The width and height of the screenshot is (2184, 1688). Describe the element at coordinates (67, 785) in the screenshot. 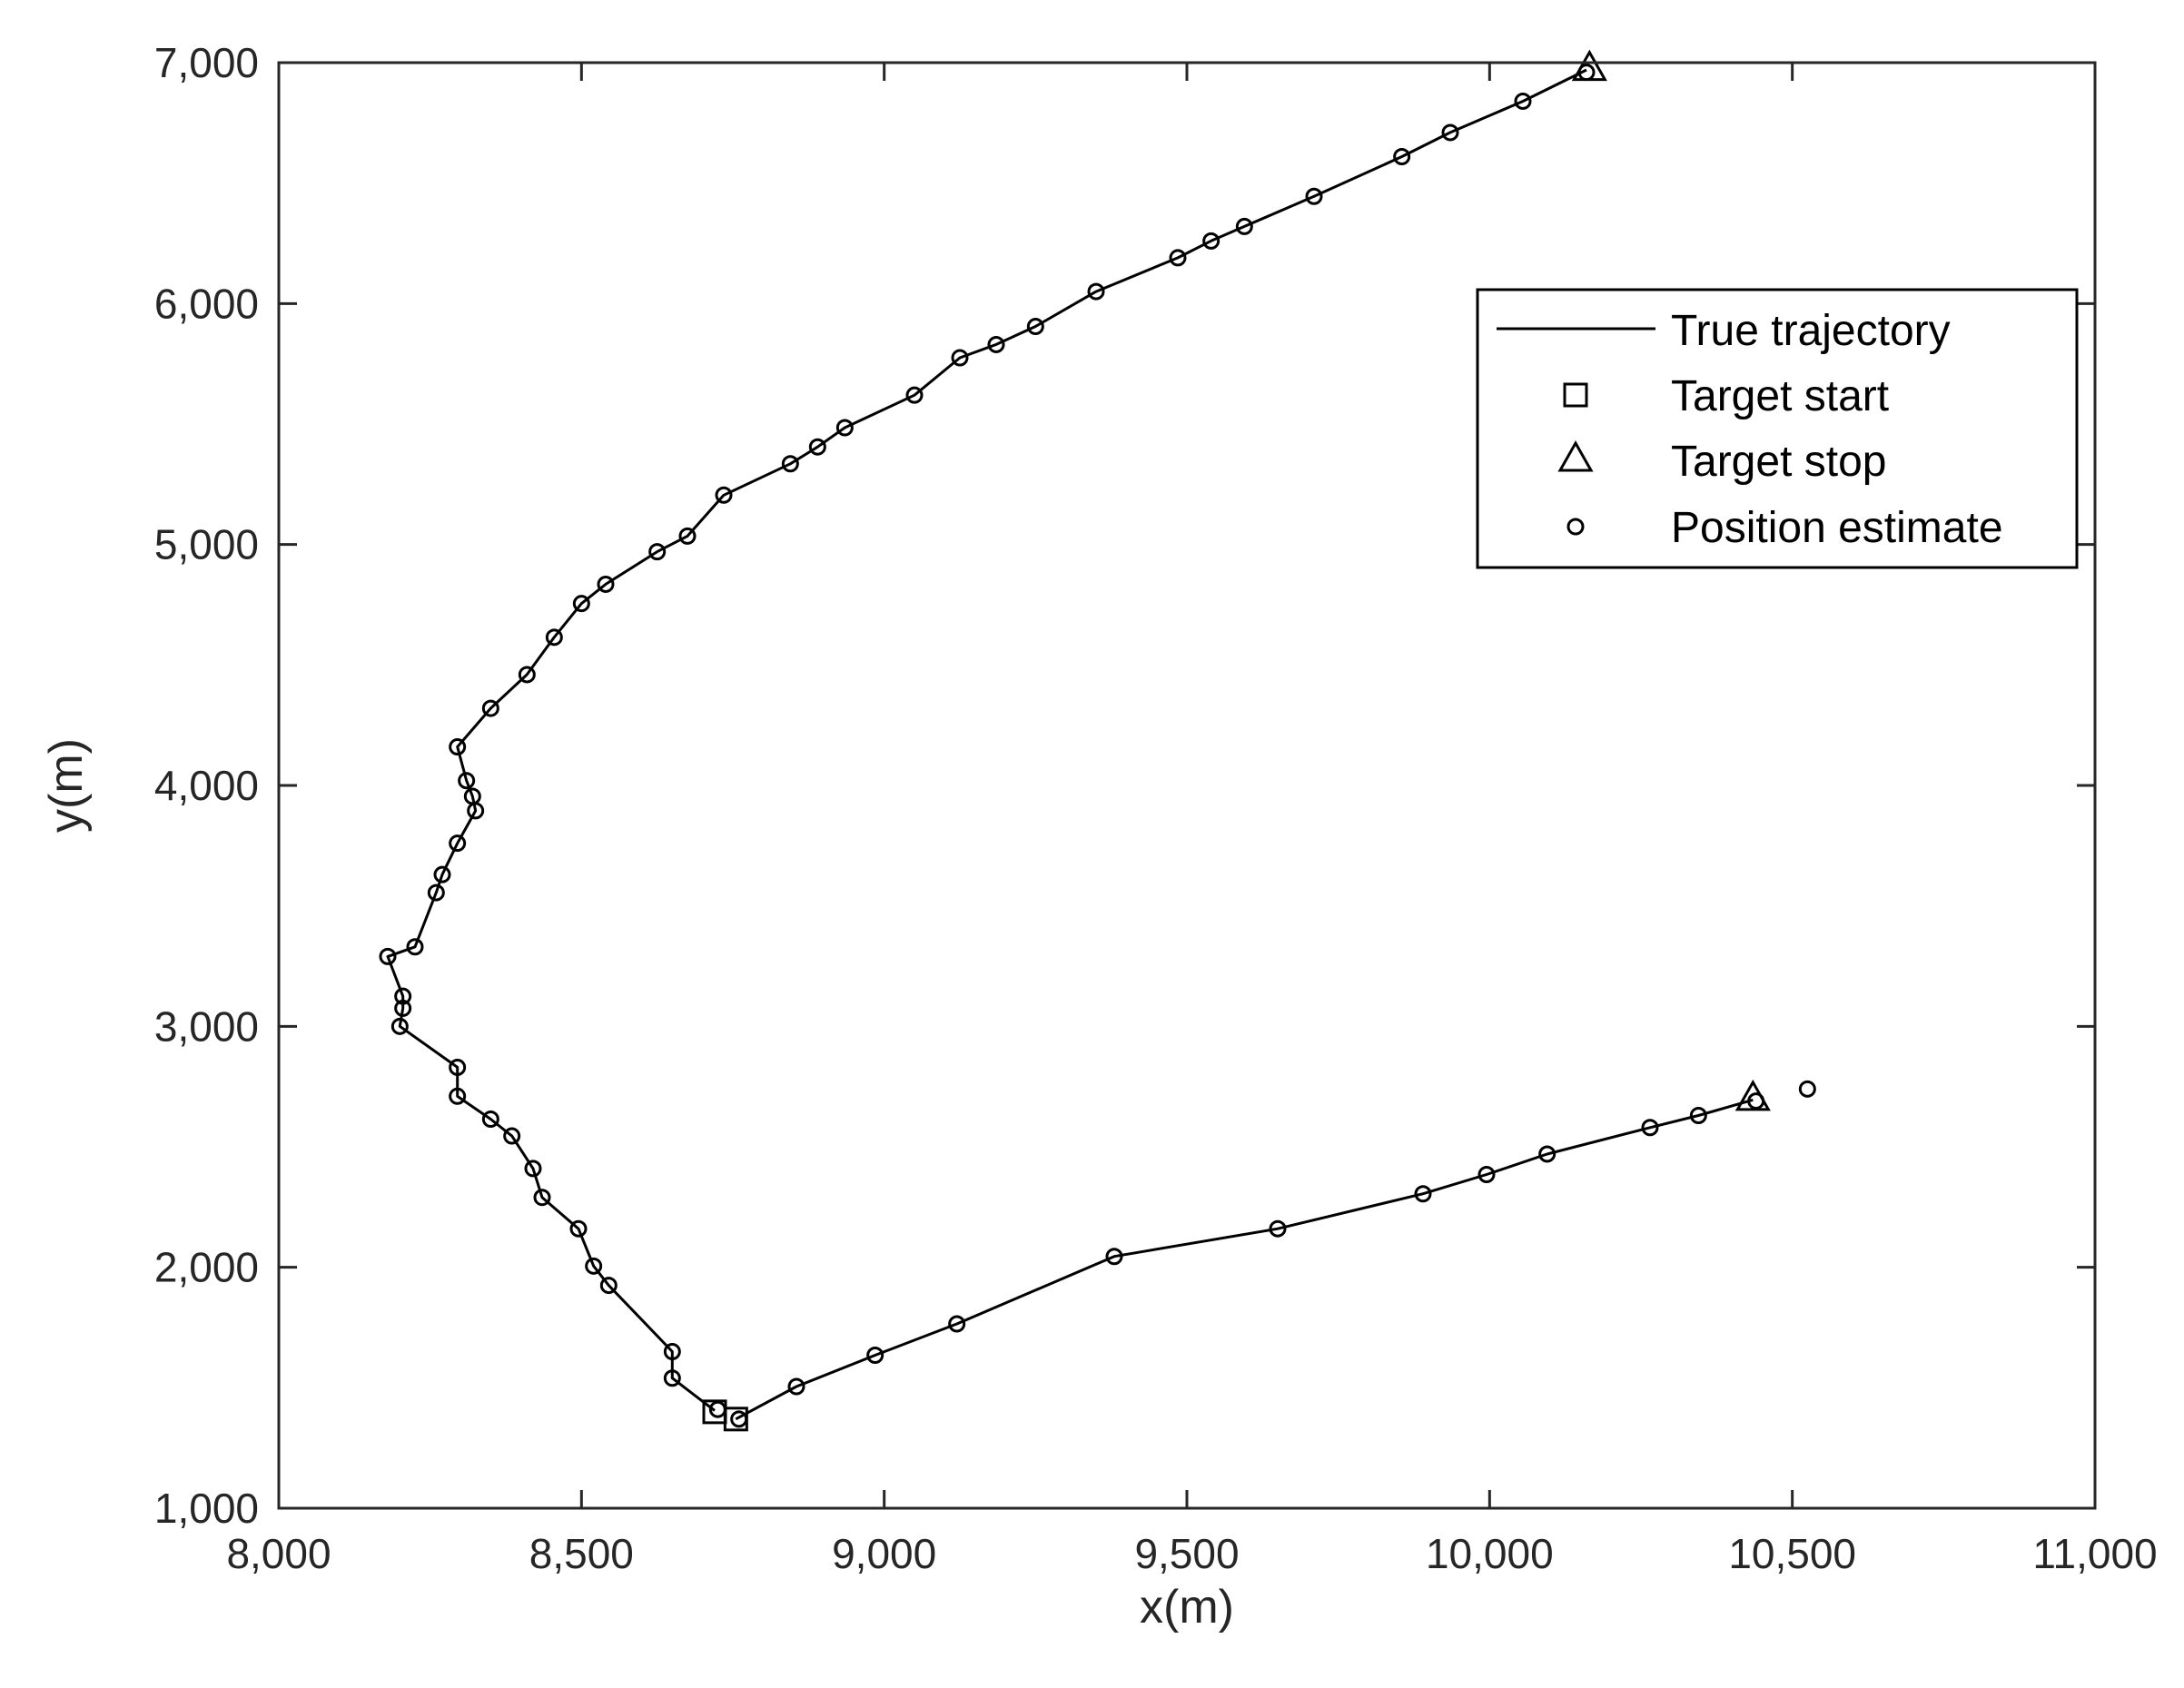

I see `y-axis-title: y(m)` at that location.